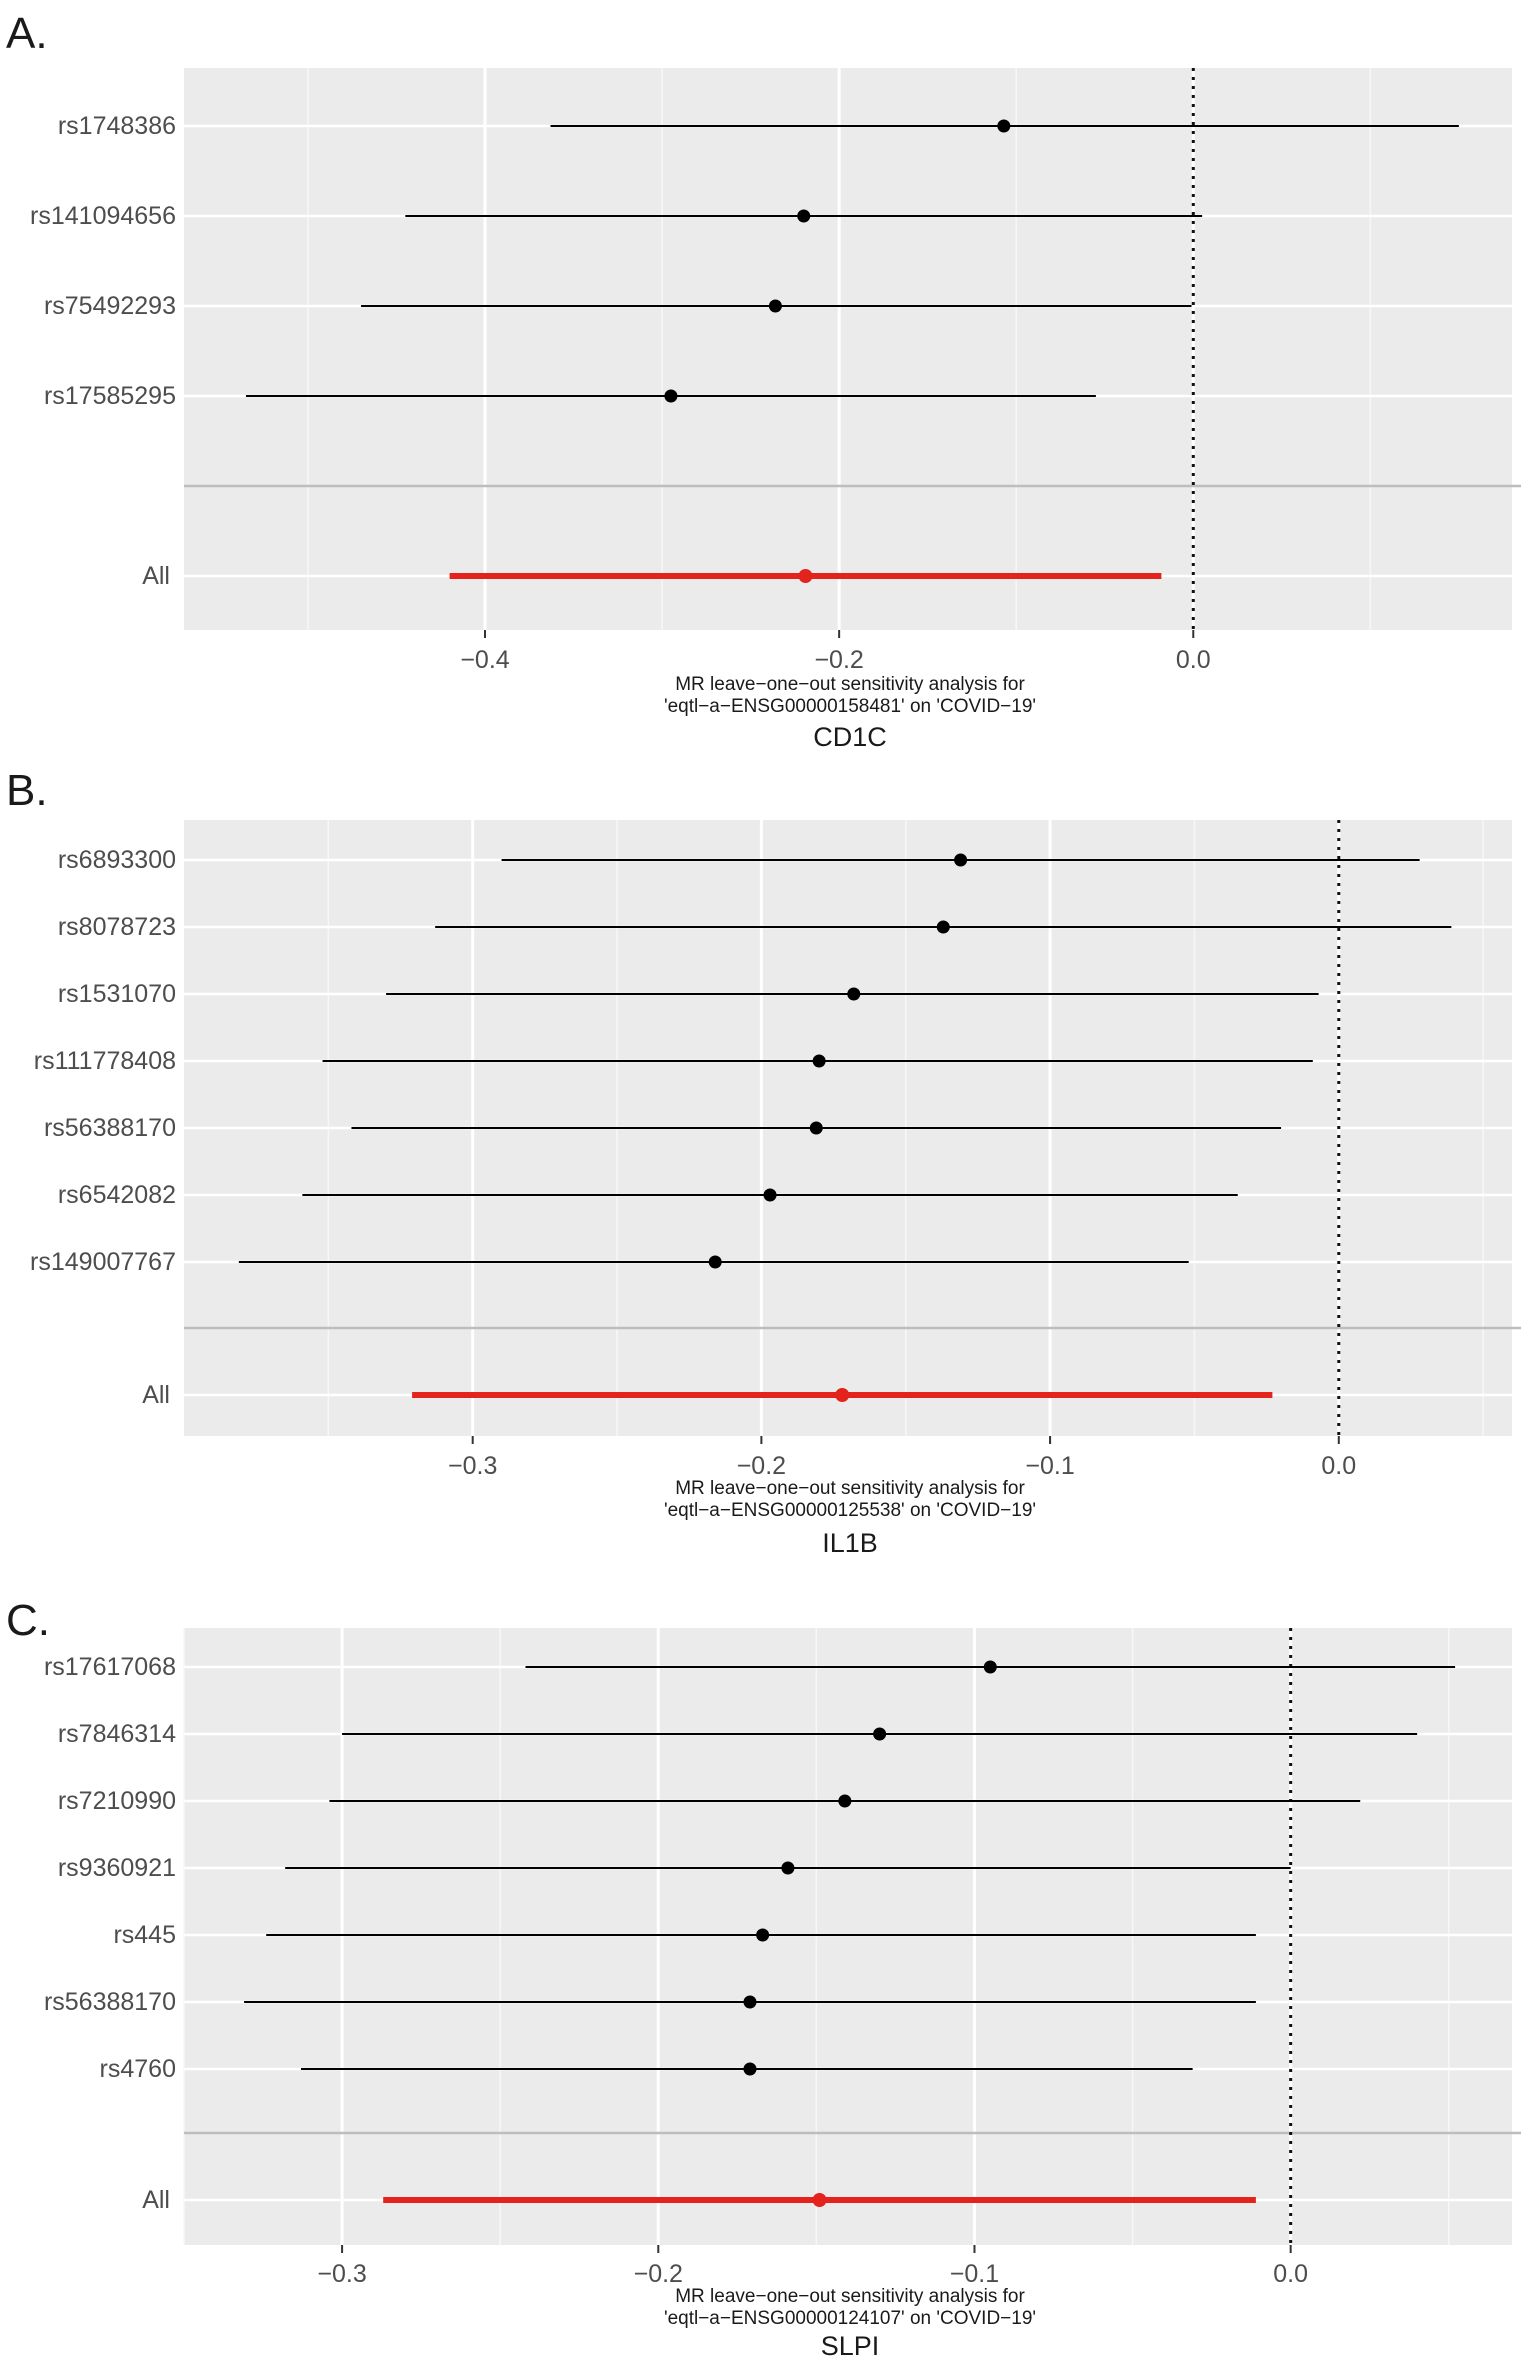 This screenshot has height=2363, width=1521. I want to click on row-label: rs141094656, so click(103, 216).